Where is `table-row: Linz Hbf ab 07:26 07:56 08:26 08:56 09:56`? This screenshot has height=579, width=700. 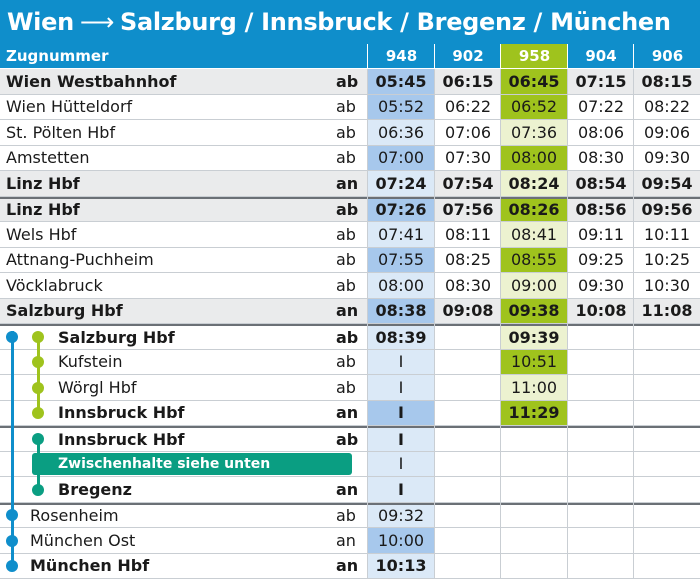 table-row: Linz Hbf ab 07:26 07:56 08:26 08:56 09:56 is located at coordinates (350, 209).